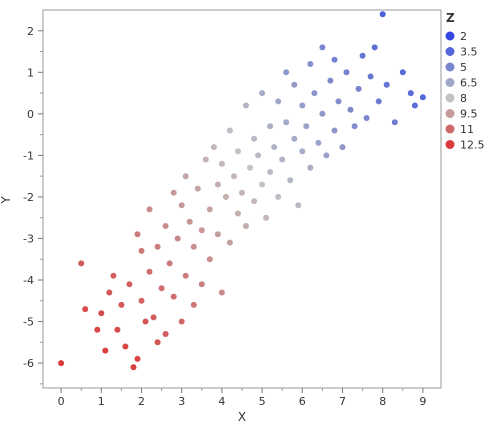  What do you see at coordinates (6, 200) in the screenshot?
I see `y-axis-label: Y` at bounding box center [6, 200].